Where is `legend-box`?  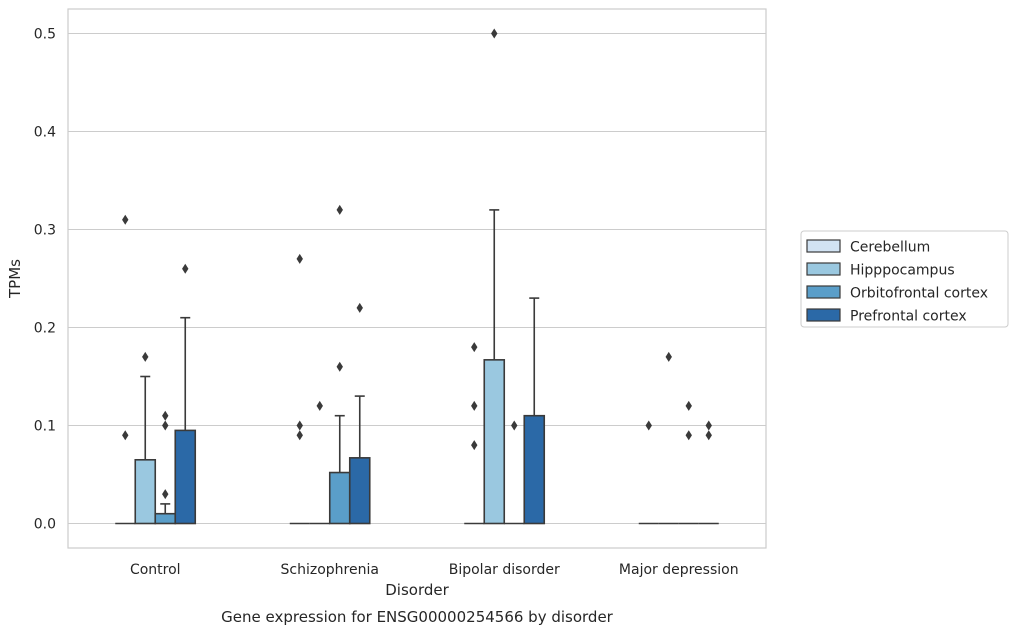
legend-box is located at coordinates (904, 279).